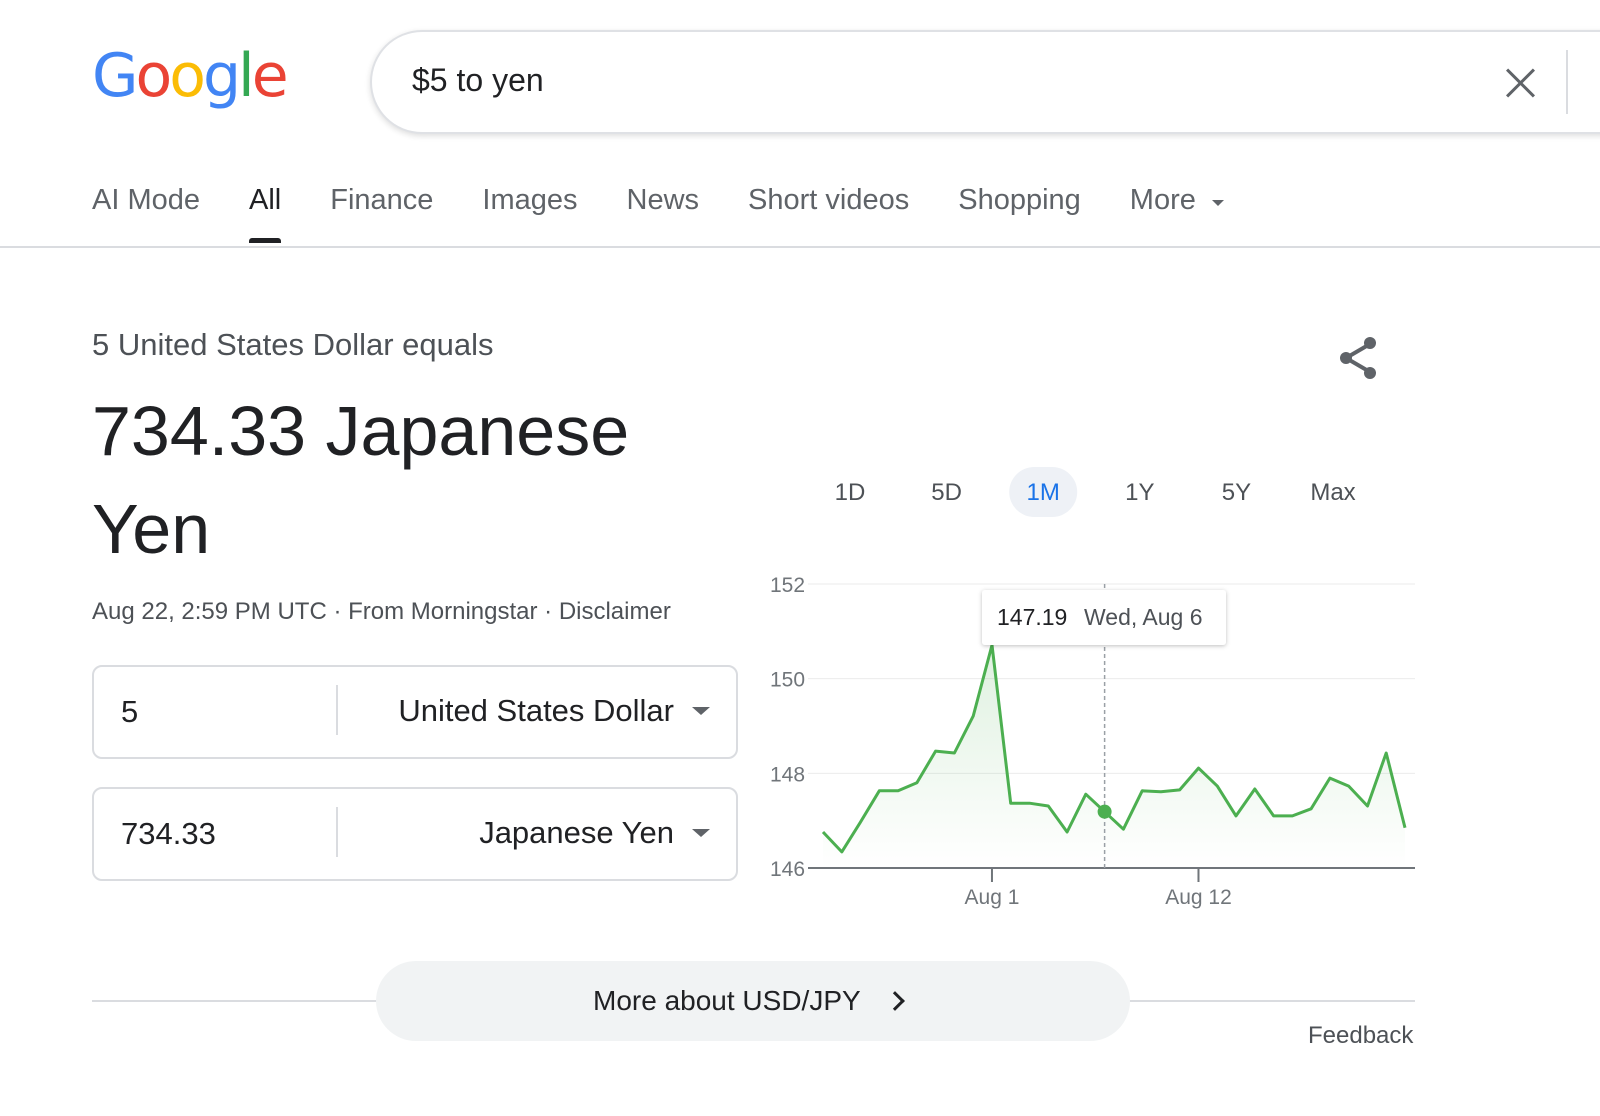  What do you see at coordinates (1332, 492) in the screenshot?
I see `range-button: Max` at bounding box center [1332, 492].